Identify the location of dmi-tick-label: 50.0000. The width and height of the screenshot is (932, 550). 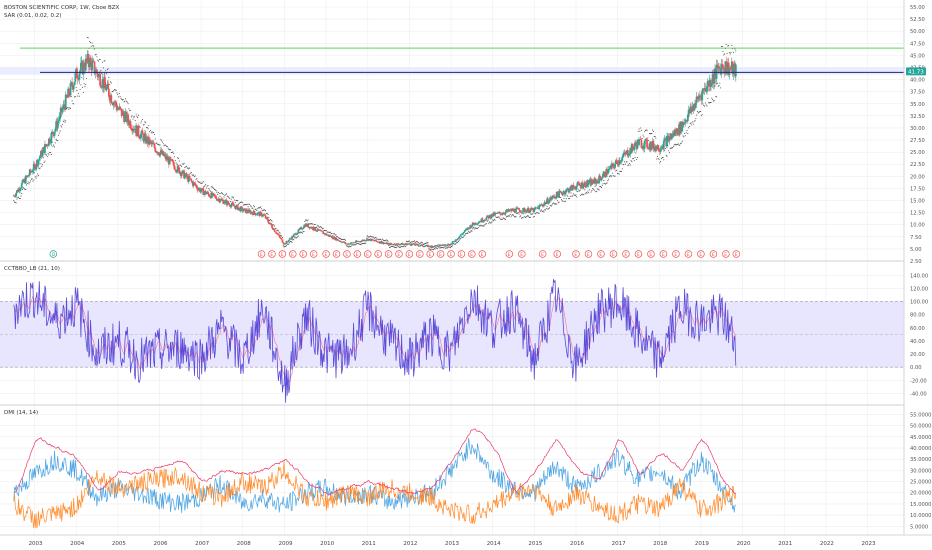
(920, 427).